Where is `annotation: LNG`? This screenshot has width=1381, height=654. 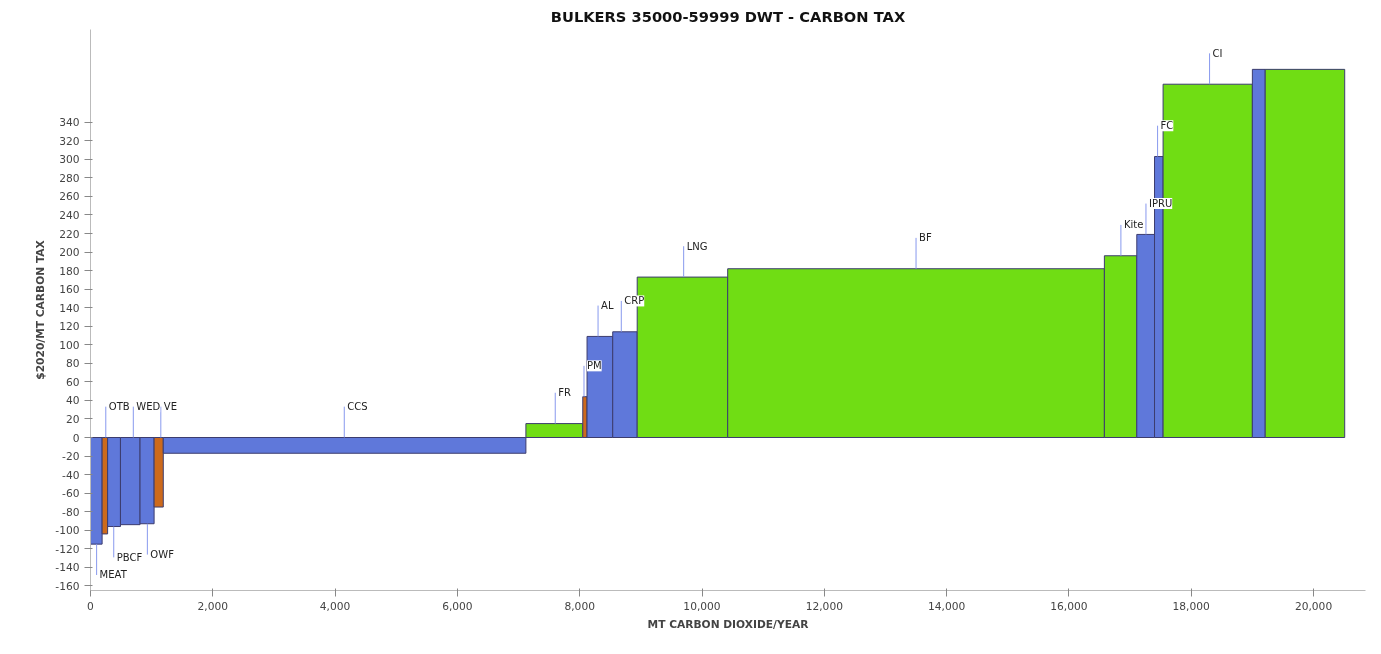 annotation: LNG is located at coordinates (697, 246).